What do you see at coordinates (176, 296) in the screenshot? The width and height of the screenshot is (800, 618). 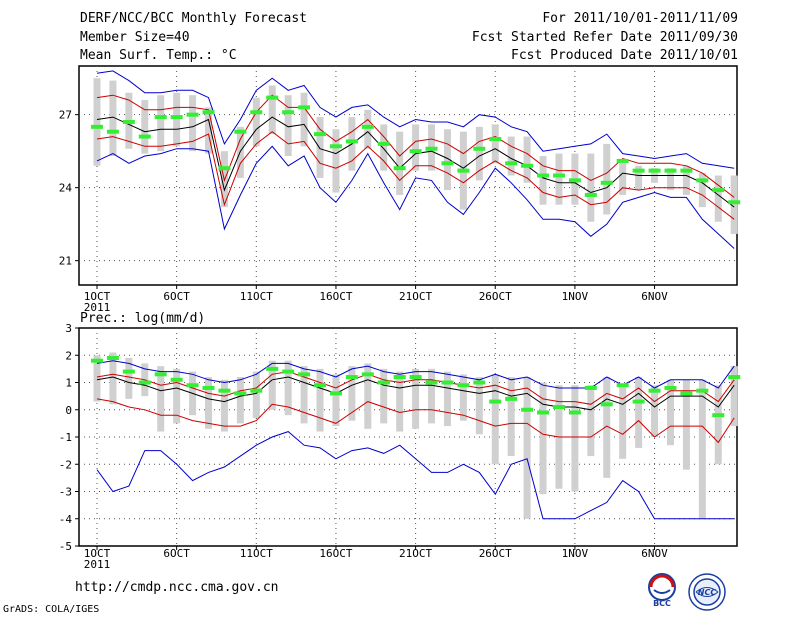 I see `temp-xtick-label: 6OCT` at bounding box center [176, 296].